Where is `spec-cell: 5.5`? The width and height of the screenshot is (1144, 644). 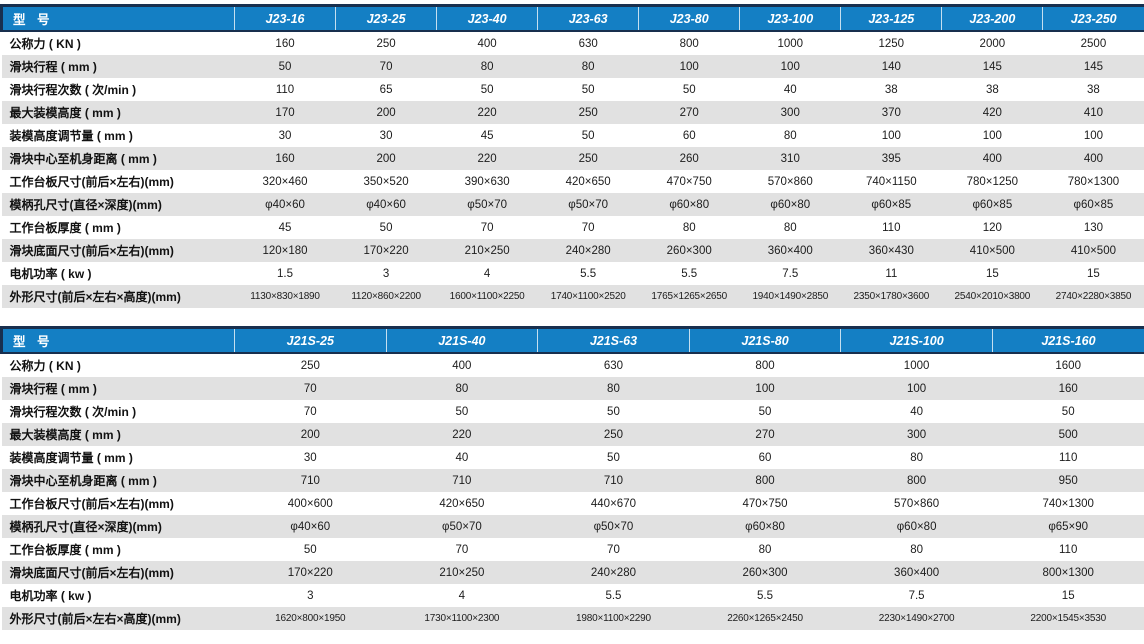
spec-cell: 5.5 is located at coordinates (613, 595).